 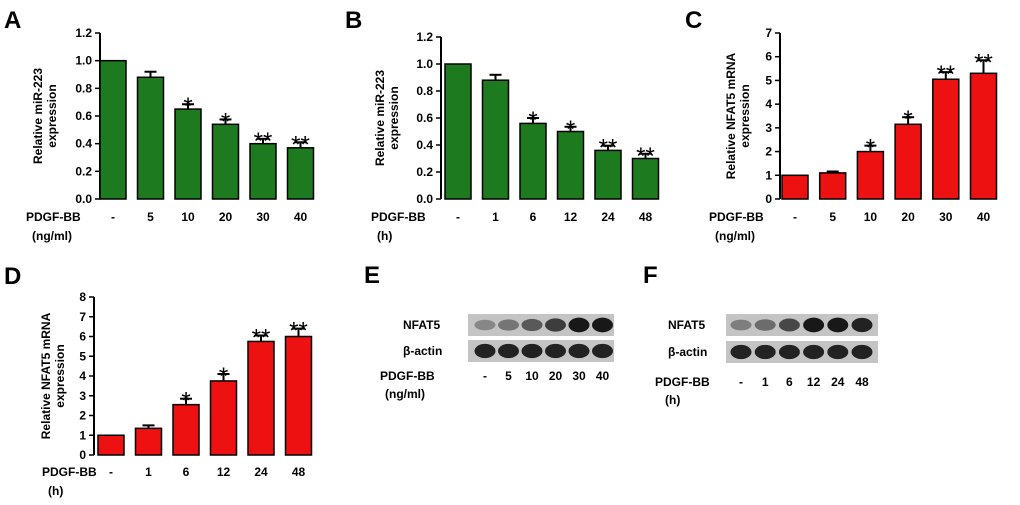 What do you see at coordinates (532, 376) in the screenshot?
I see `lane-label: 10` at bounding box center [532, 376].